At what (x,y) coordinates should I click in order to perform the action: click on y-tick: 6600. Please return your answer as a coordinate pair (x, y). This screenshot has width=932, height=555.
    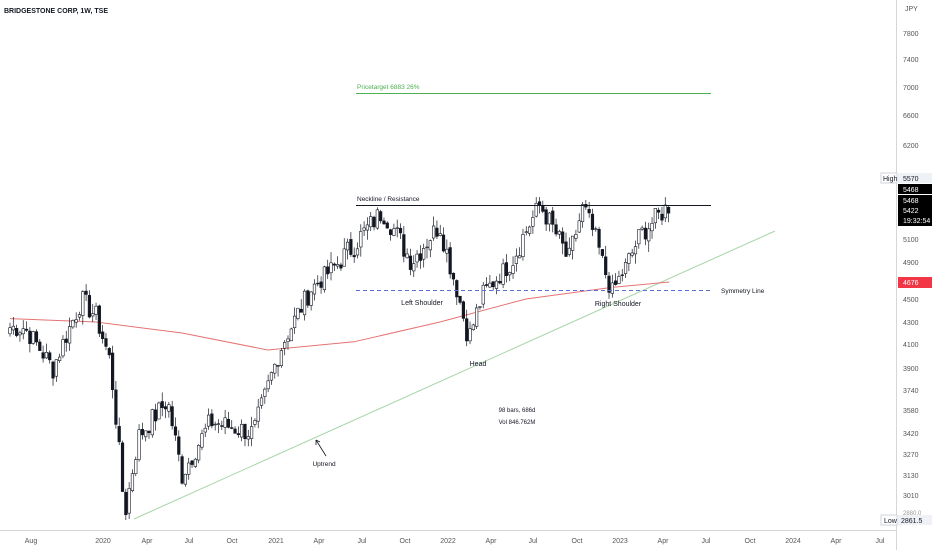
    Looking at the image, I should click on (911, 116).